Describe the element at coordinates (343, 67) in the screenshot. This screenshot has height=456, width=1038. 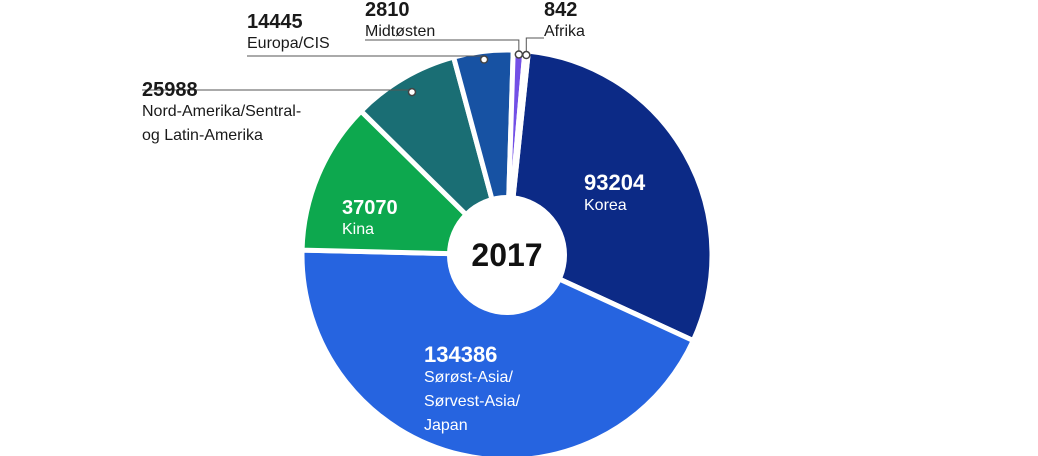
I see `leader-lines` at that location.